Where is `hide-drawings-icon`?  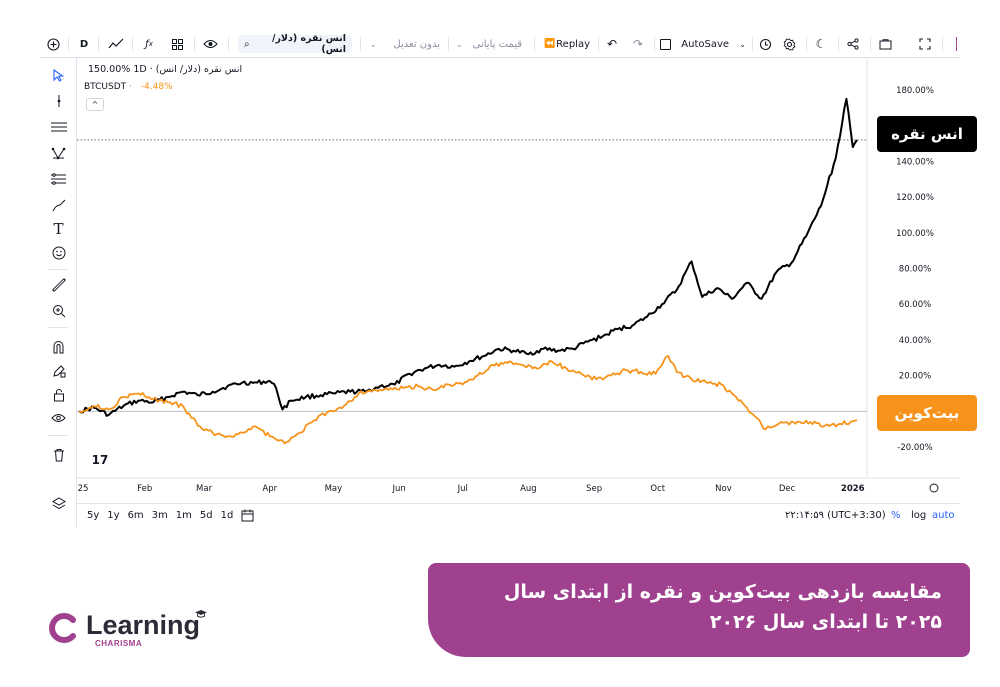 hide-drawings-icon is located at coordinates (58, 419).